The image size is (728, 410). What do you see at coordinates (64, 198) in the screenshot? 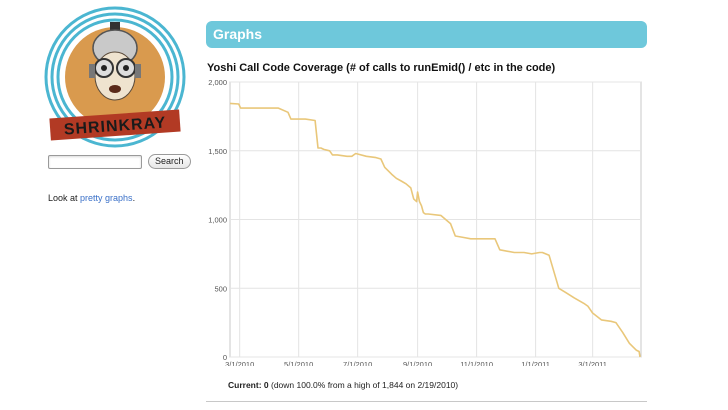
I see `look-at-prefix: Look at` at bounding box center [64, 198].